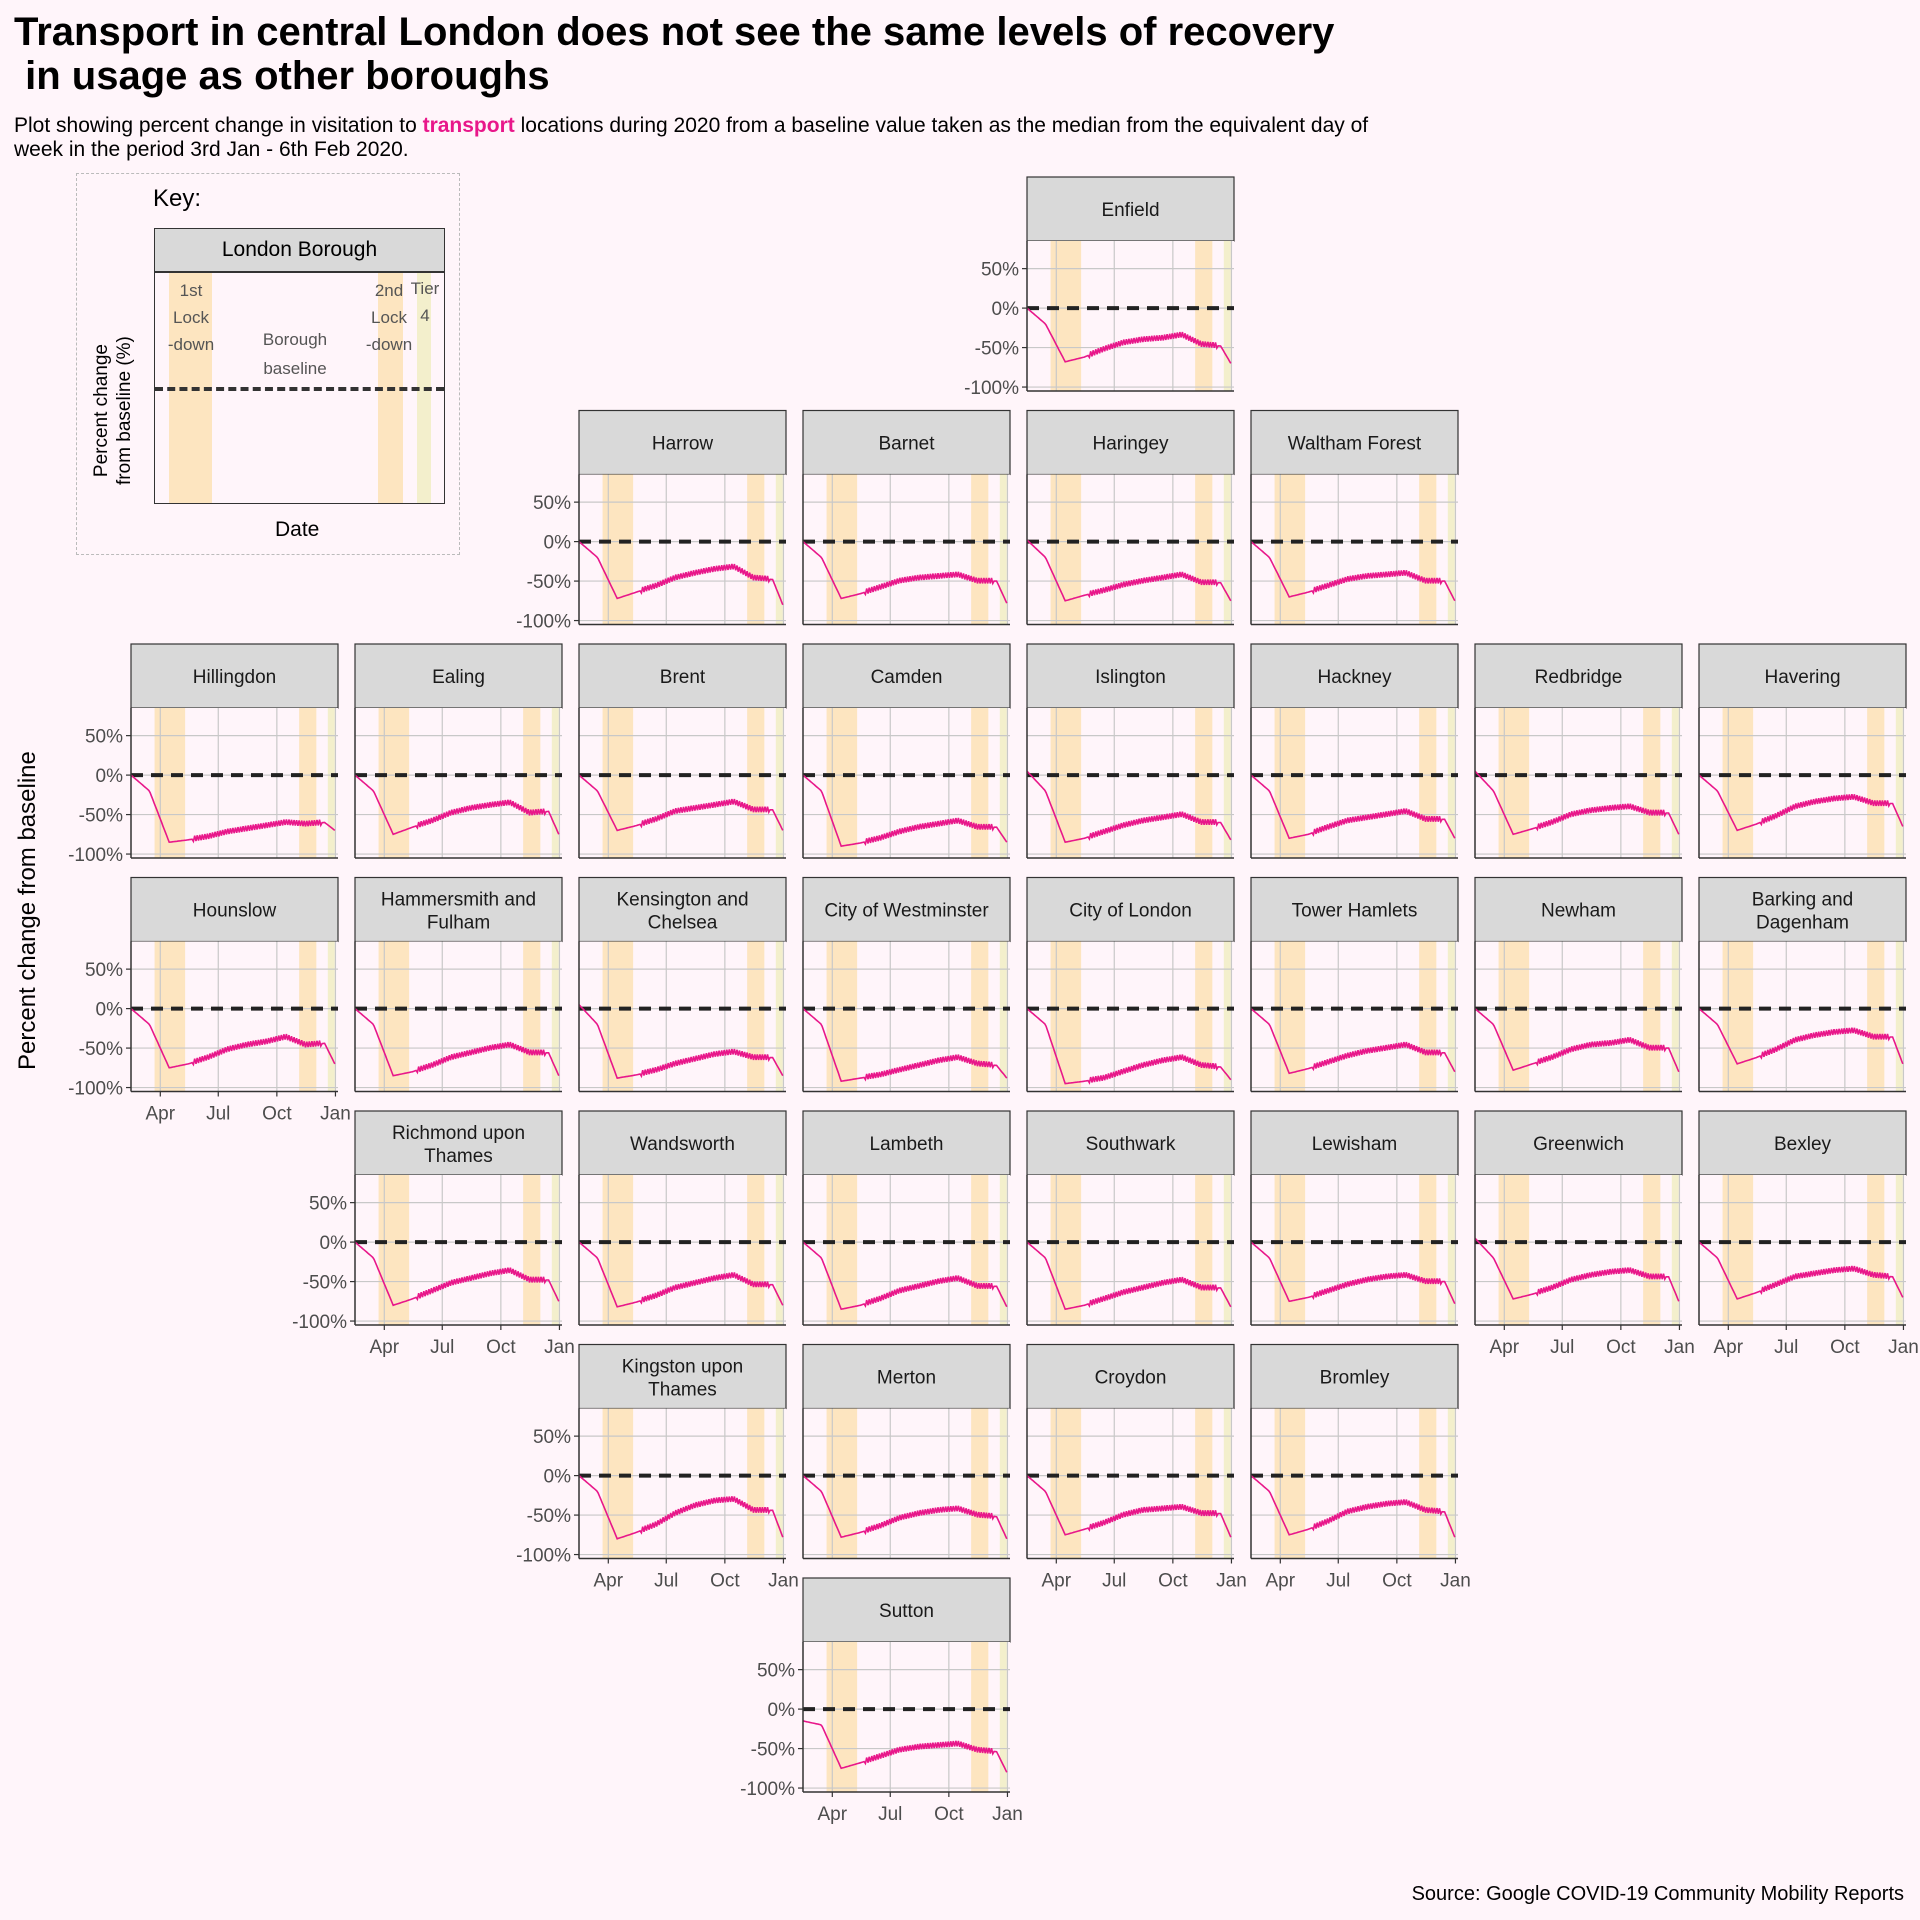 The width and height of the screenshot is (1920, 1920). Describe the element at coordinates (906, 1451) in the screenshot. I see `panel-merton: Merton` at that location.